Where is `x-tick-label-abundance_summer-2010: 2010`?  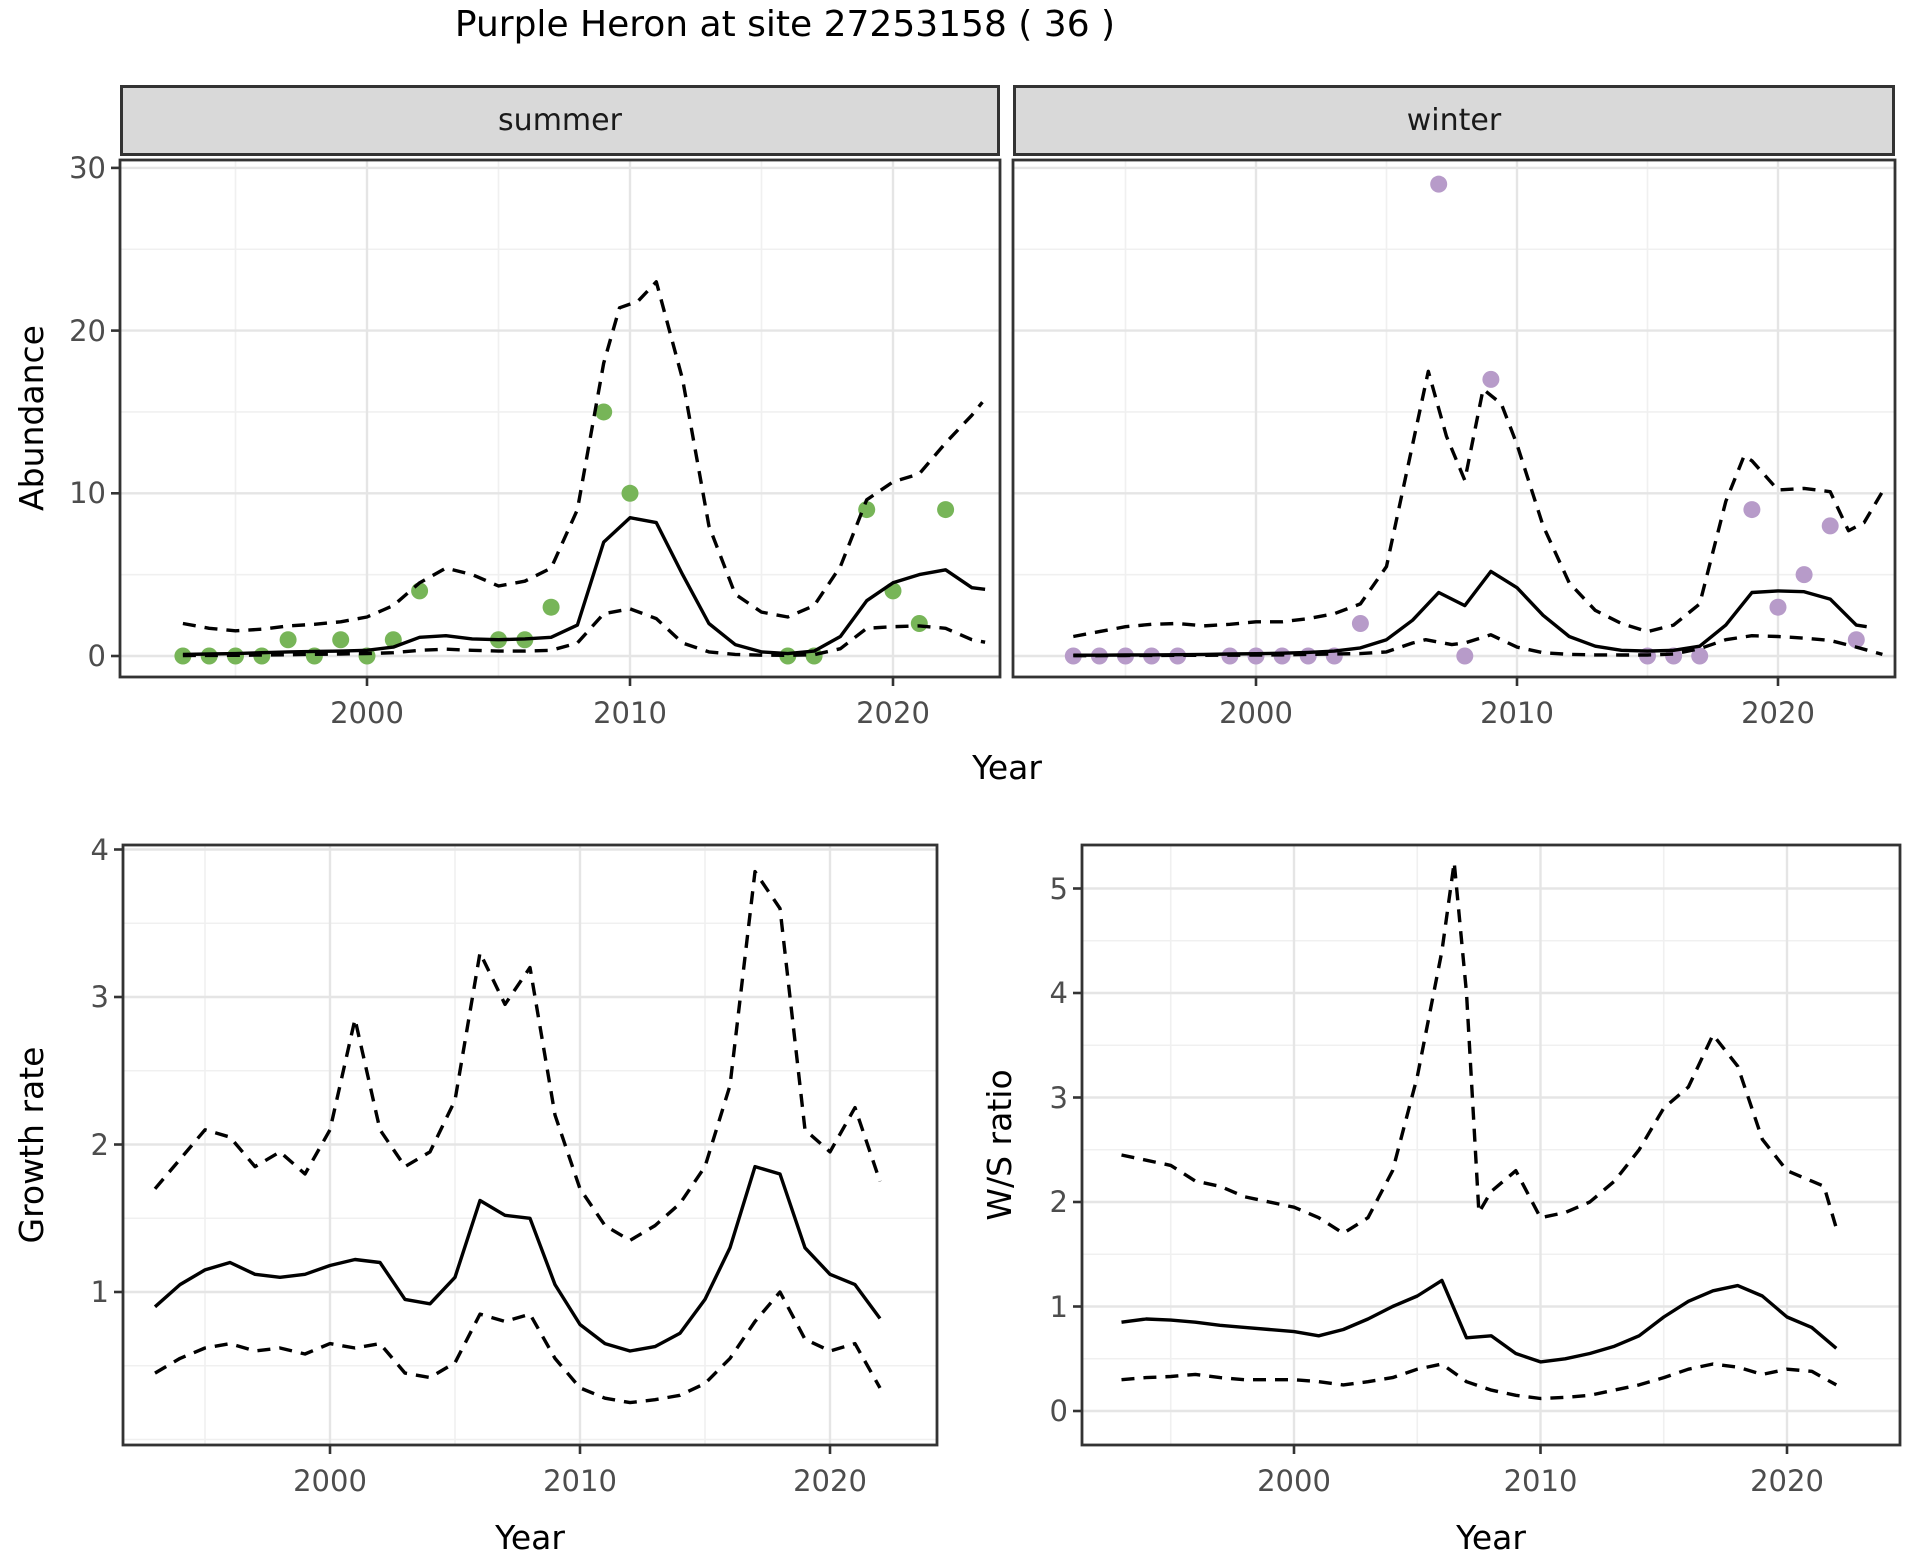 x-tick-label-abundance_summer-2010: 2010 is located at coordinates (630, 713).